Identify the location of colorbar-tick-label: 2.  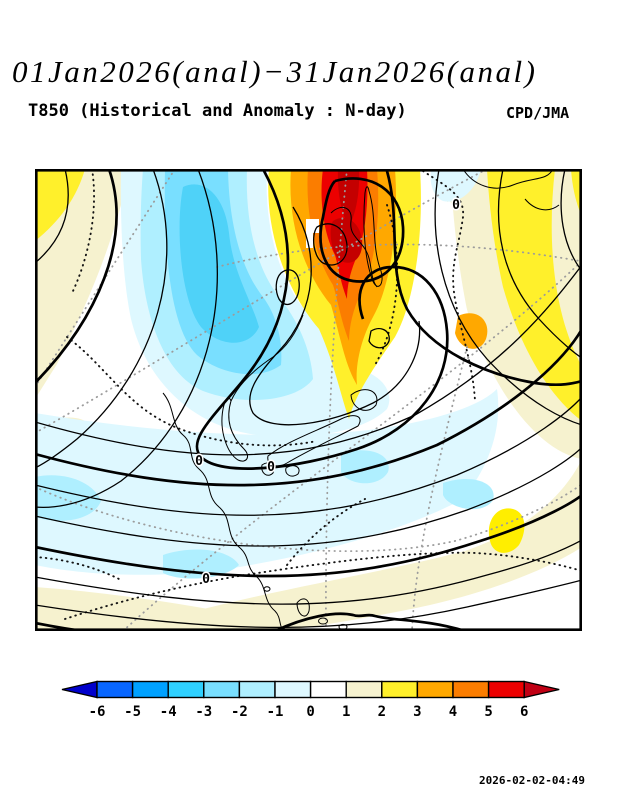
(382, 712).